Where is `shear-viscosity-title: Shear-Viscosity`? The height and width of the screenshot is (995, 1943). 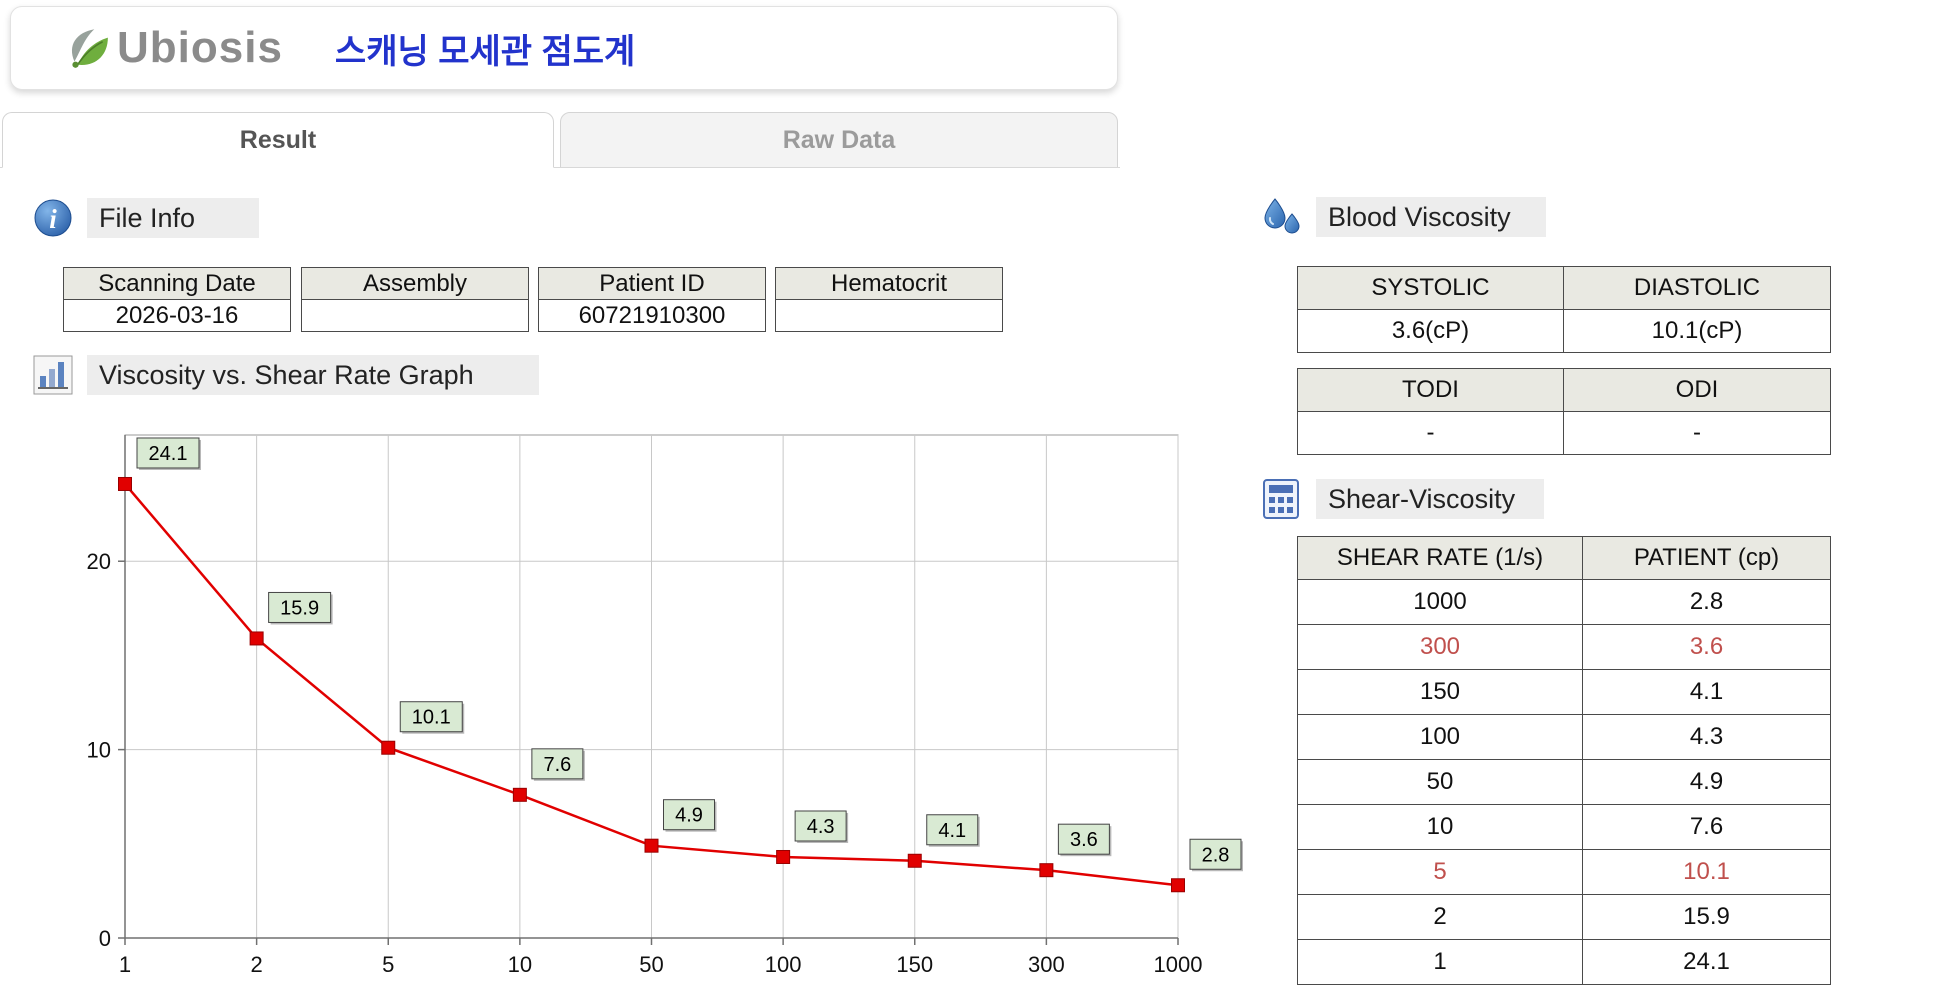
shear-viscosity-title: Shear-Viscosity is located at coordinates (1430, 499).